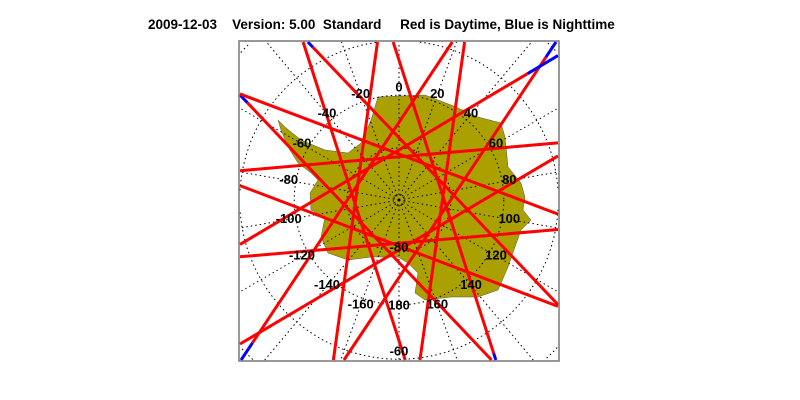 Image resolution: width=800 pixels, height=400 pixels. I want to click on longitude-label: 40, so click(471, 113).